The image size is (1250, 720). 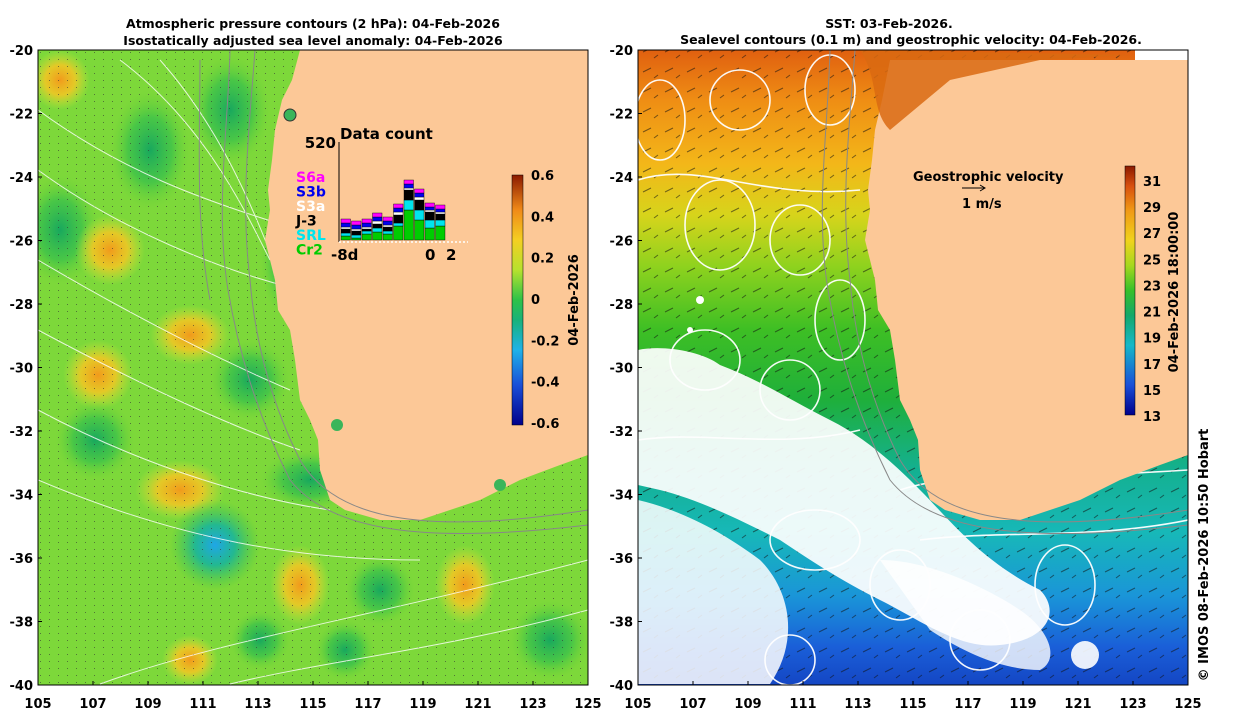 What do you see at coordinates (477, 704) in the screenshot?
I see `lon-tick-label: 121` at bounding box center [477, 704].